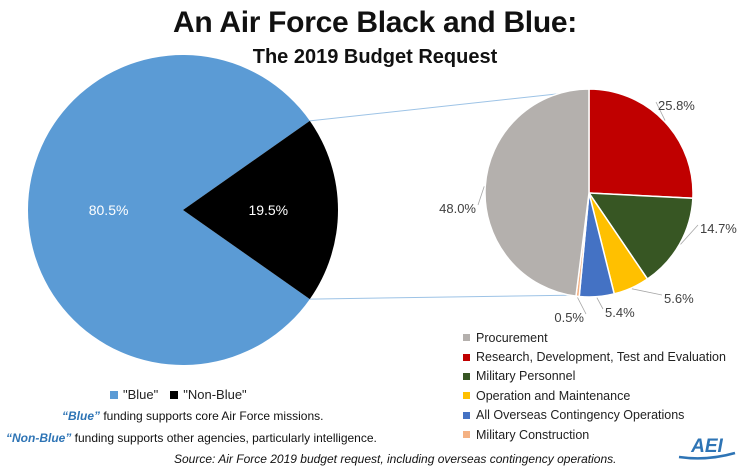 The image size is (750, 473). I want to click on label-procurement: 48.0%, so click(457, 208).